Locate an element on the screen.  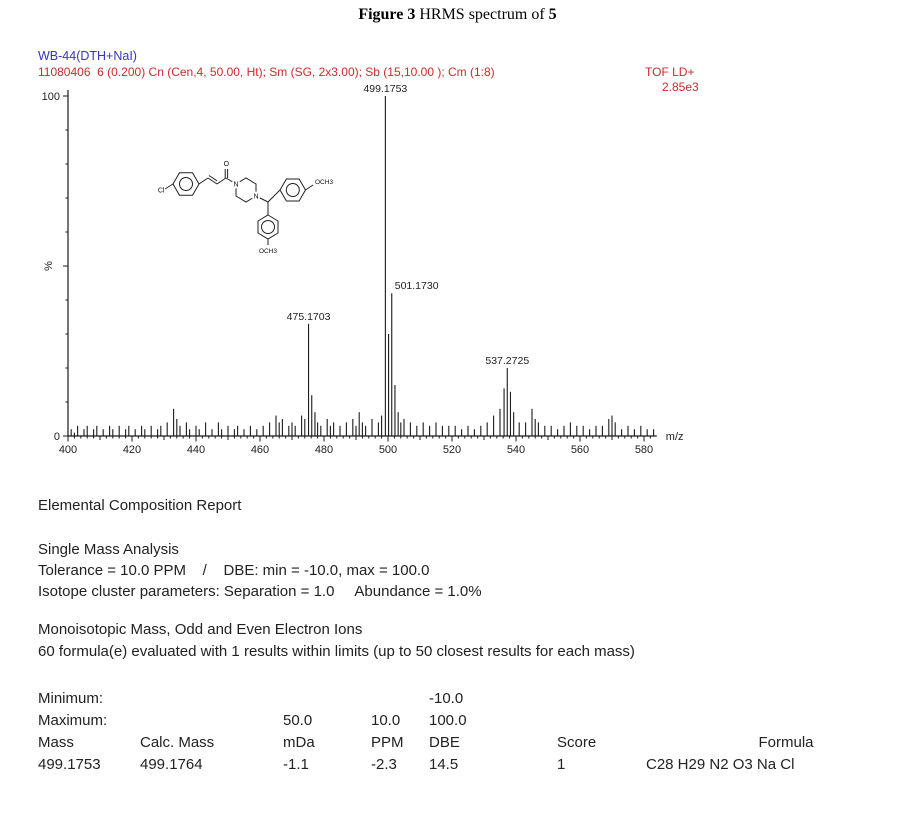
x-tick-label: 500 is located at coordinates (388, 450).